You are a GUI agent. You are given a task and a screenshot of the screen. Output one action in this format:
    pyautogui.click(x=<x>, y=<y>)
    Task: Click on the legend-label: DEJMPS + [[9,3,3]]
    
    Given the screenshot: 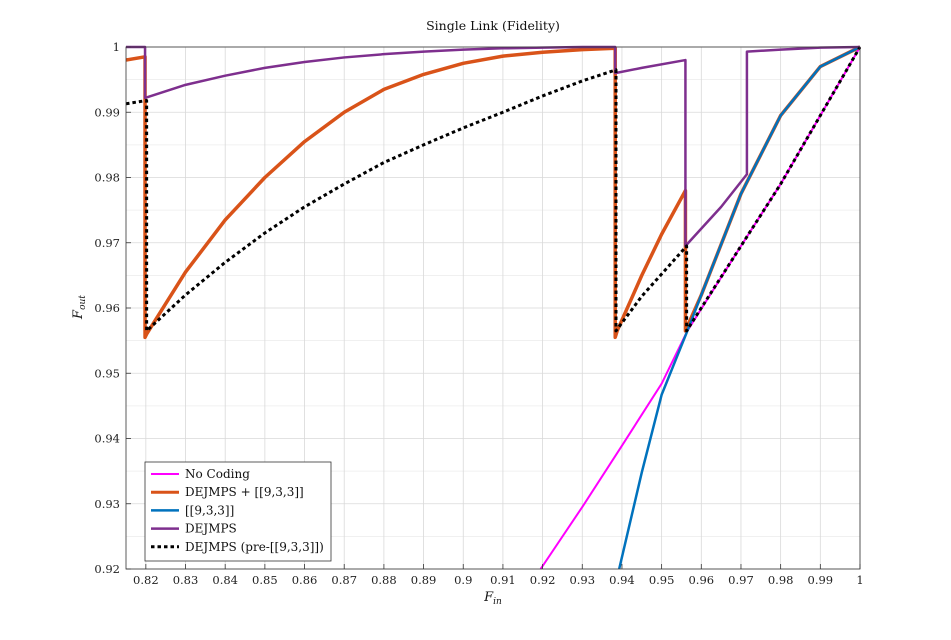 What is the action you would take?
    pyautogui.click(x=244, y=492)
    